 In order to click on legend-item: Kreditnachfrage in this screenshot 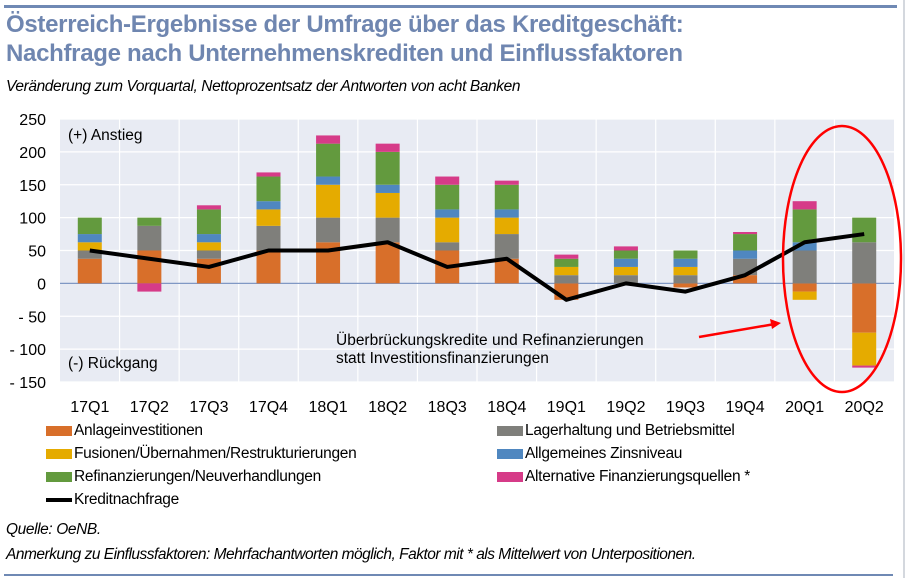, I will do `click(112, 500)`.